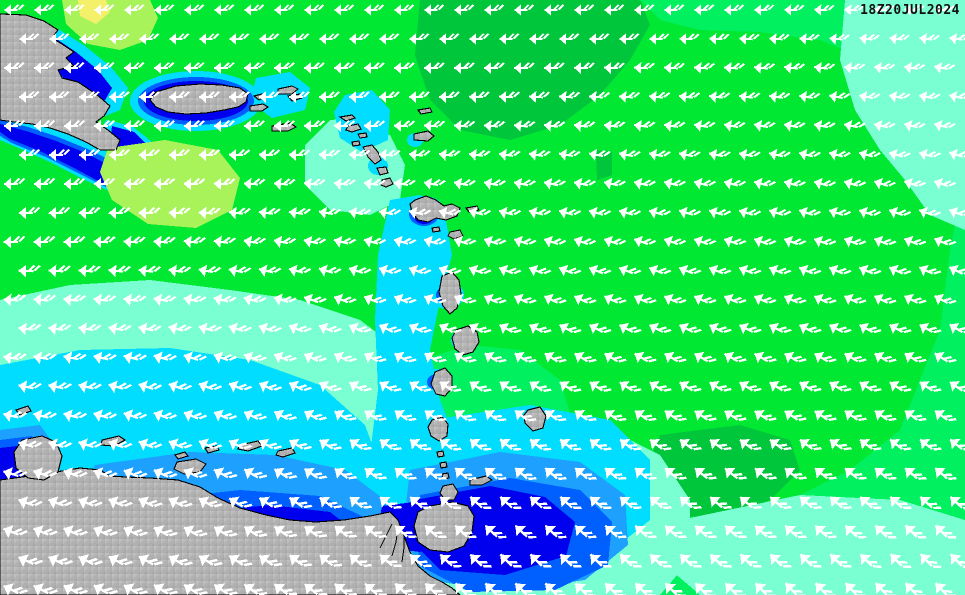 This screenshot has height=595, width=965. What do you see at coordinates (284, 127) in the screenshot?
I see `land-st-croix` at bounding box center [284, 127].